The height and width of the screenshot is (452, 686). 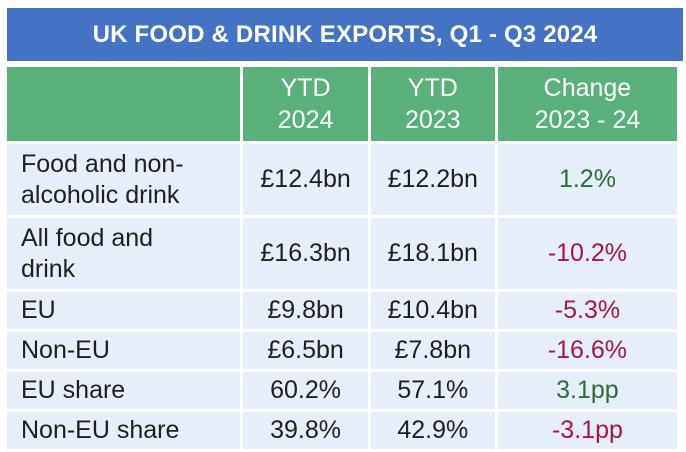 I want to click on header-ytd-2024: YTD 2024, so click(x=305, y=104).